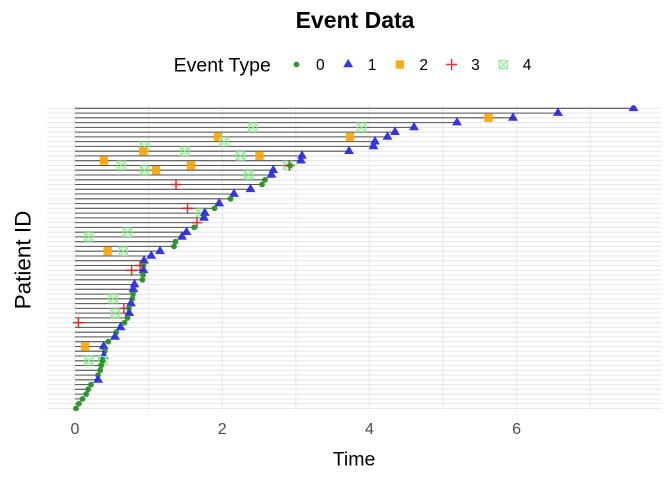  Describe the element at coordinates (354, 460) in the screenshot. I see `svg-text: Time` at that location.